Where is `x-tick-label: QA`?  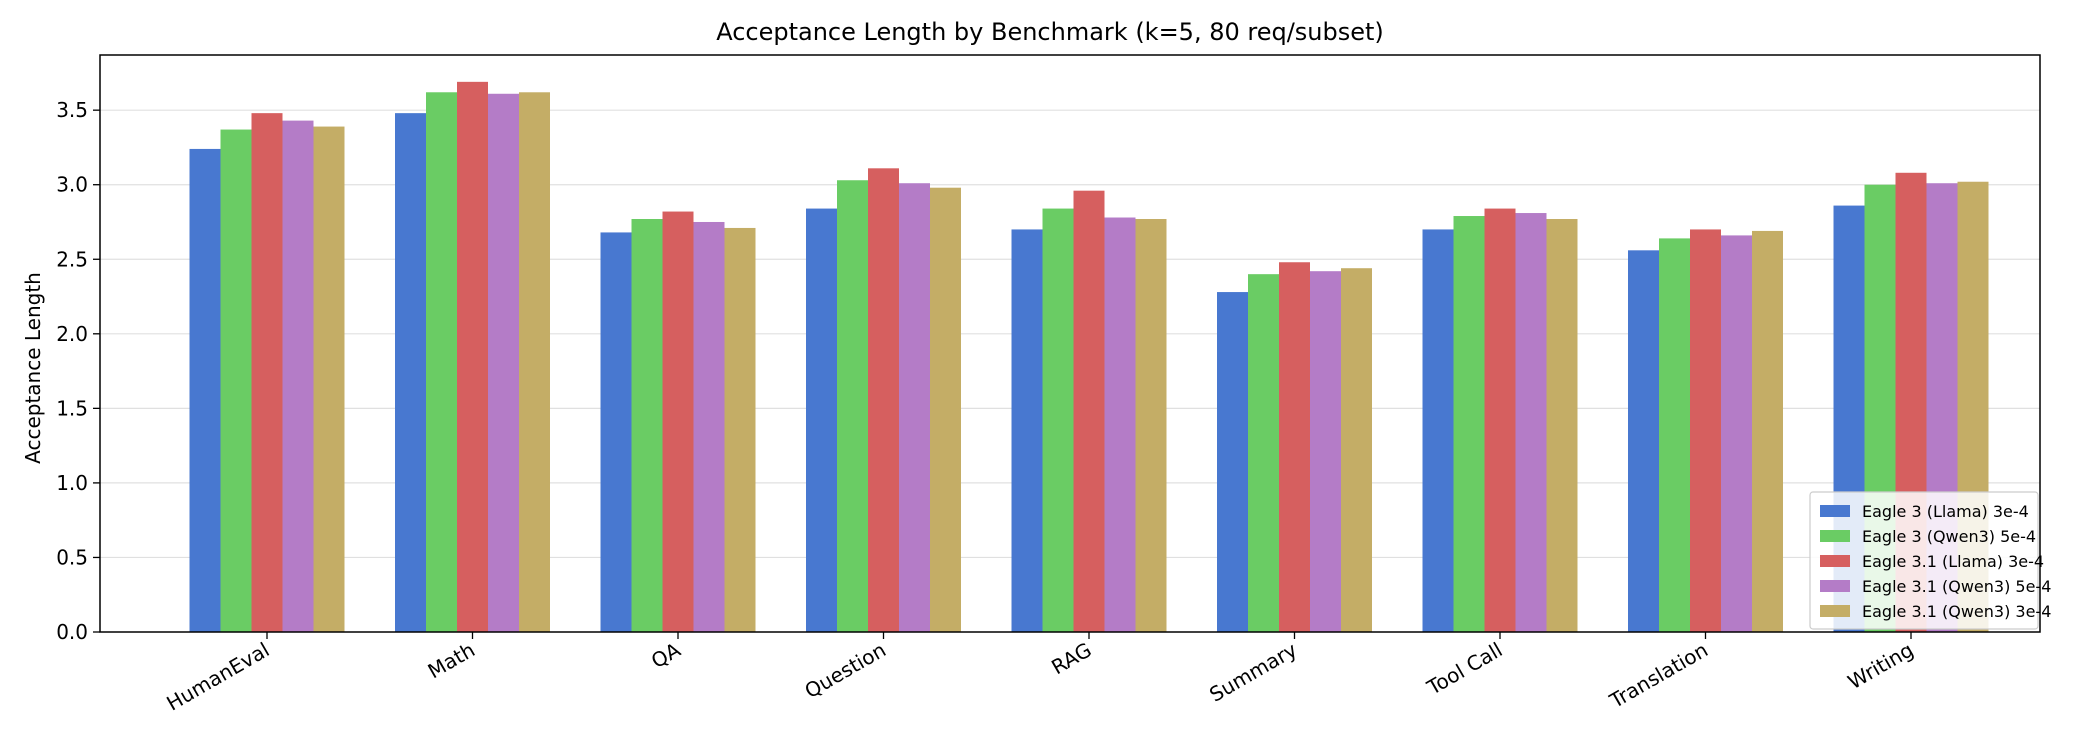 x-tick-label: QA is located at coordinates (666, 655).